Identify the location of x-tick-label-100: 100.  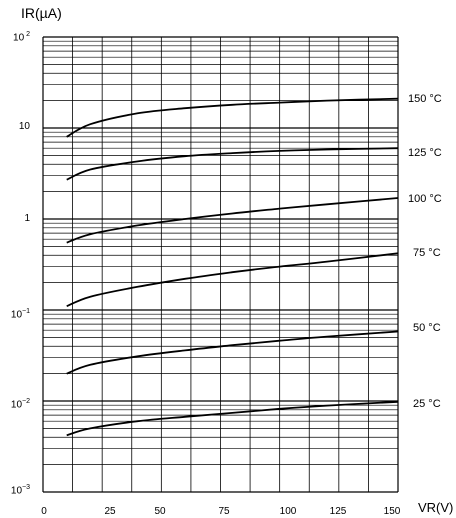
(288, 511).